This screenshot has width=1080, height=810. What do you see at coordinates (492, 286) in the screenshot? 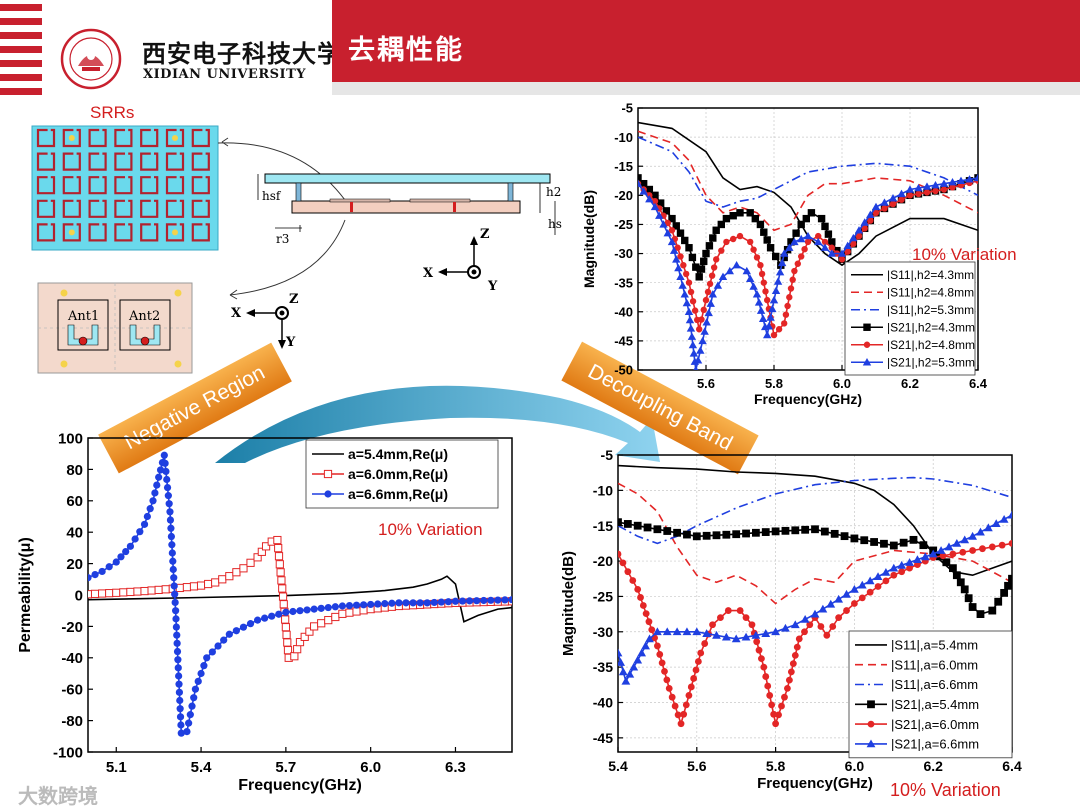
I see `axis1-y: Y` at bounding box center [492, 286].